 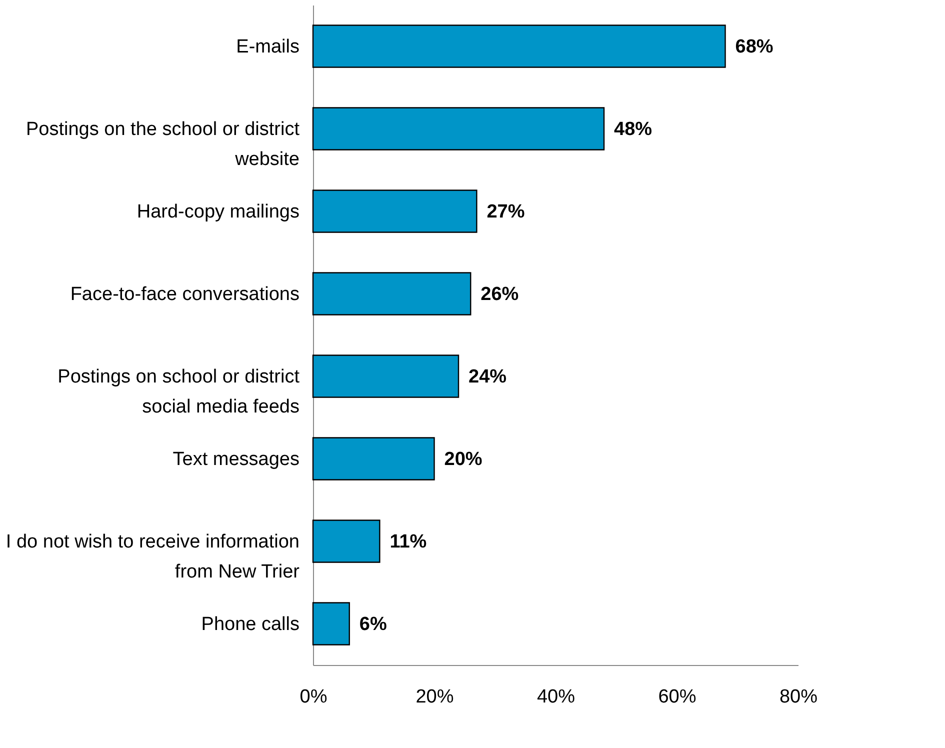 What do you see at coordinates (798, 697) in the screenshot?
I see `x-tick-label: 80%` at bounding box center [798, 697].